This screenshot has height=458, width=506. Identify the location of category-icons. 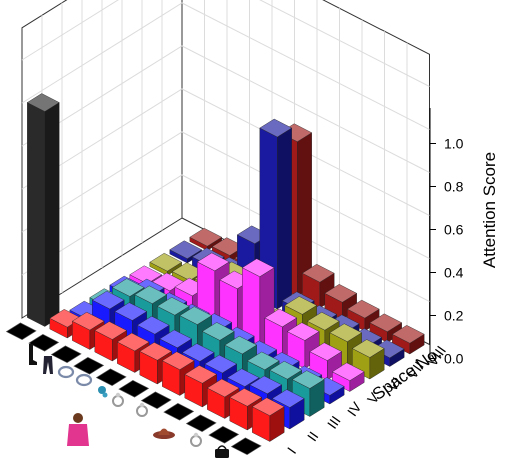
(129, 401).